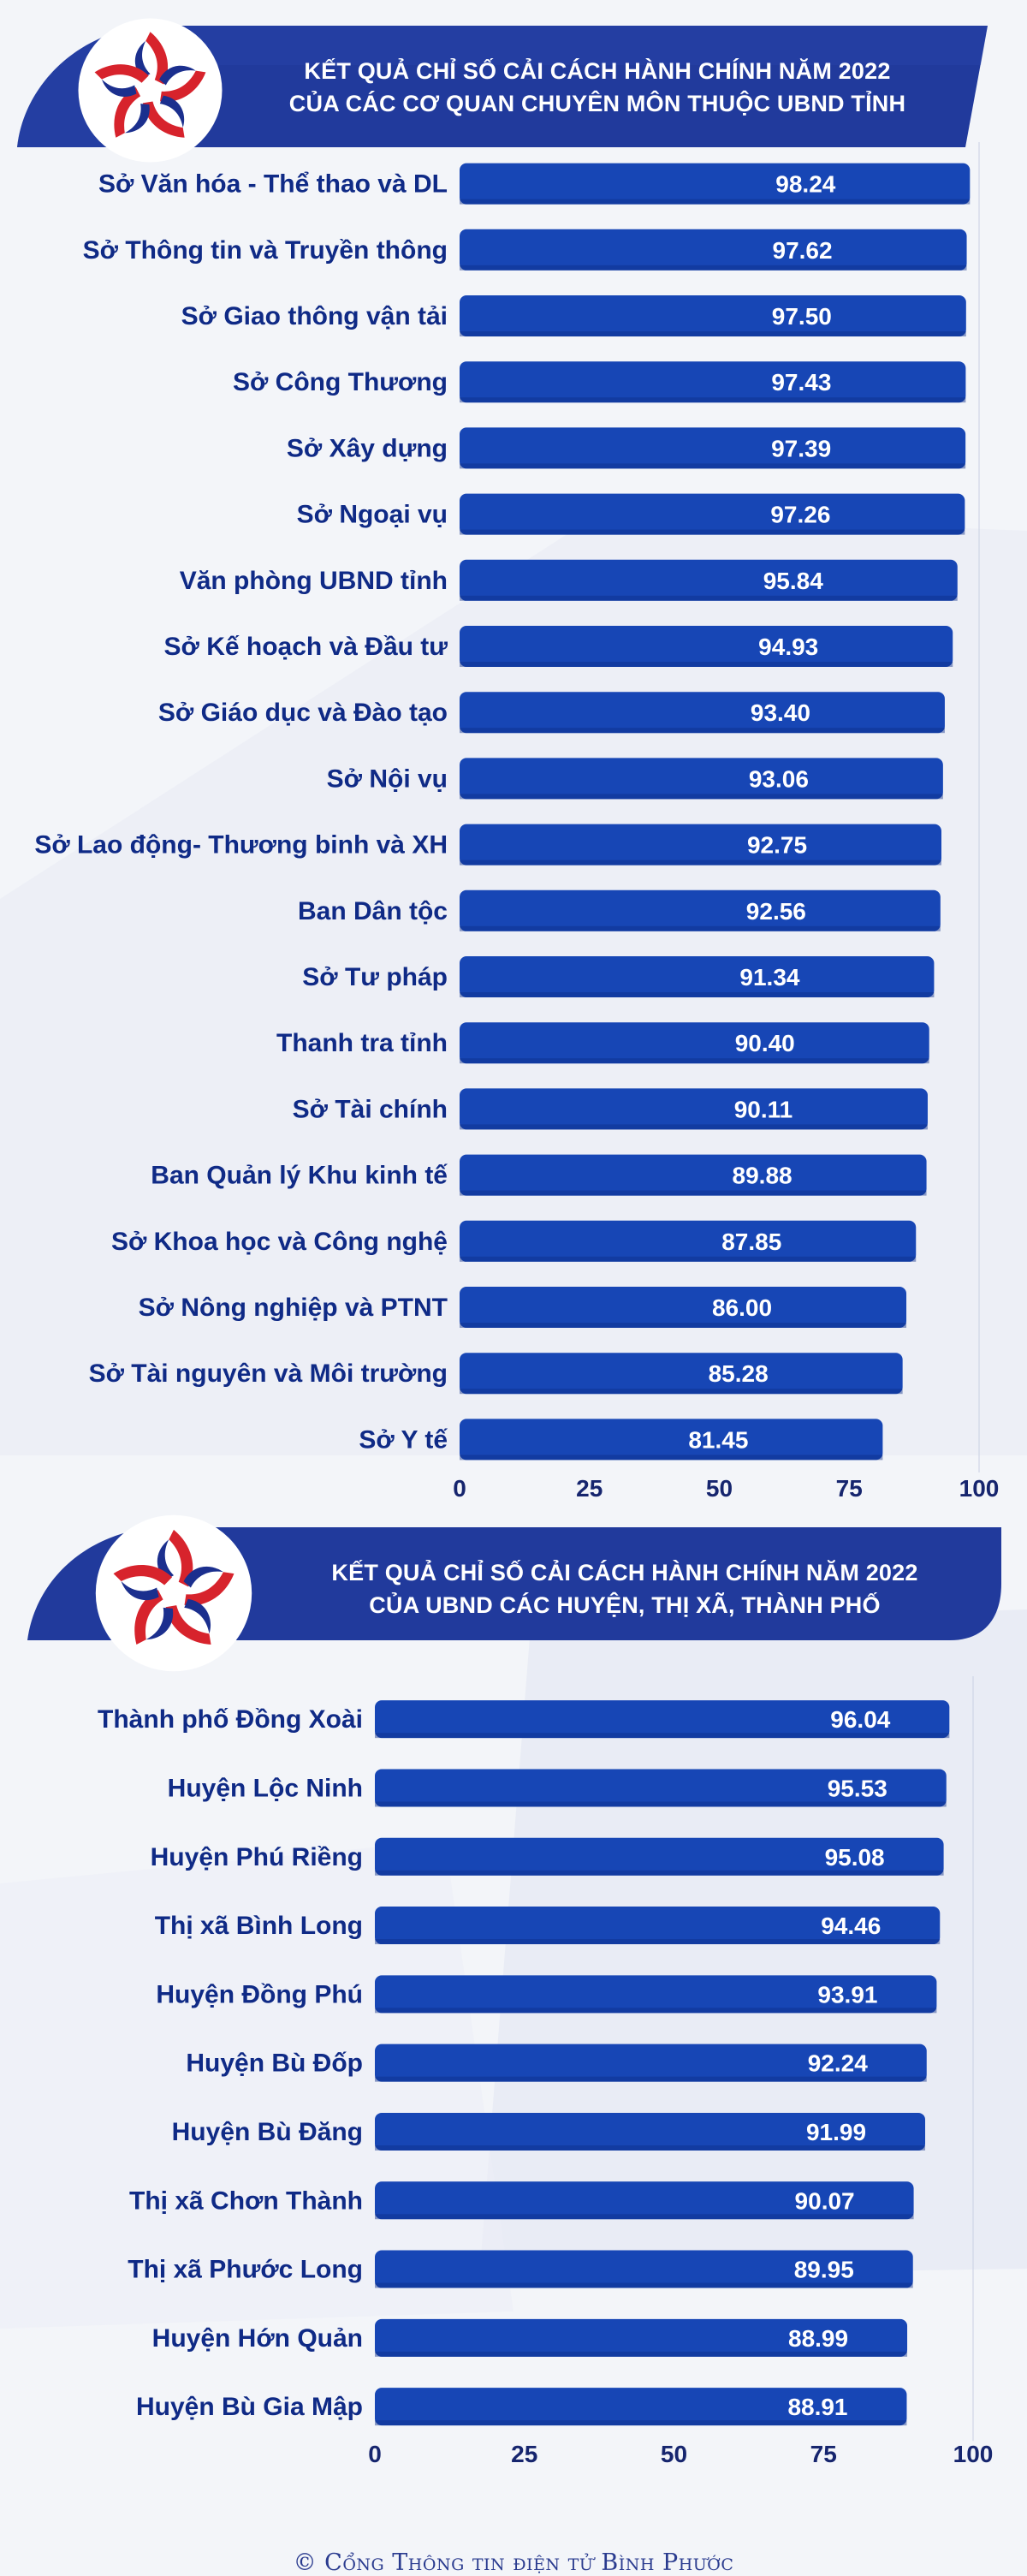  I want to click on banner-2-shape, so click(514, 1584).